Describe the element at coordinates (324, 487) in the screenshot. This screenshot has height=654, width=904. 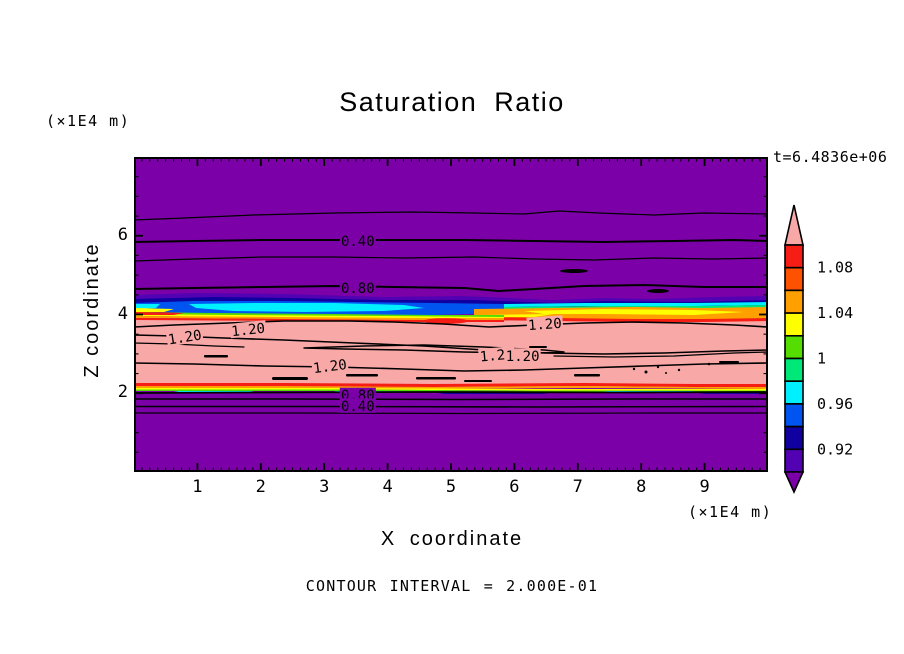
I see `x-tick-label: 3` at that location.